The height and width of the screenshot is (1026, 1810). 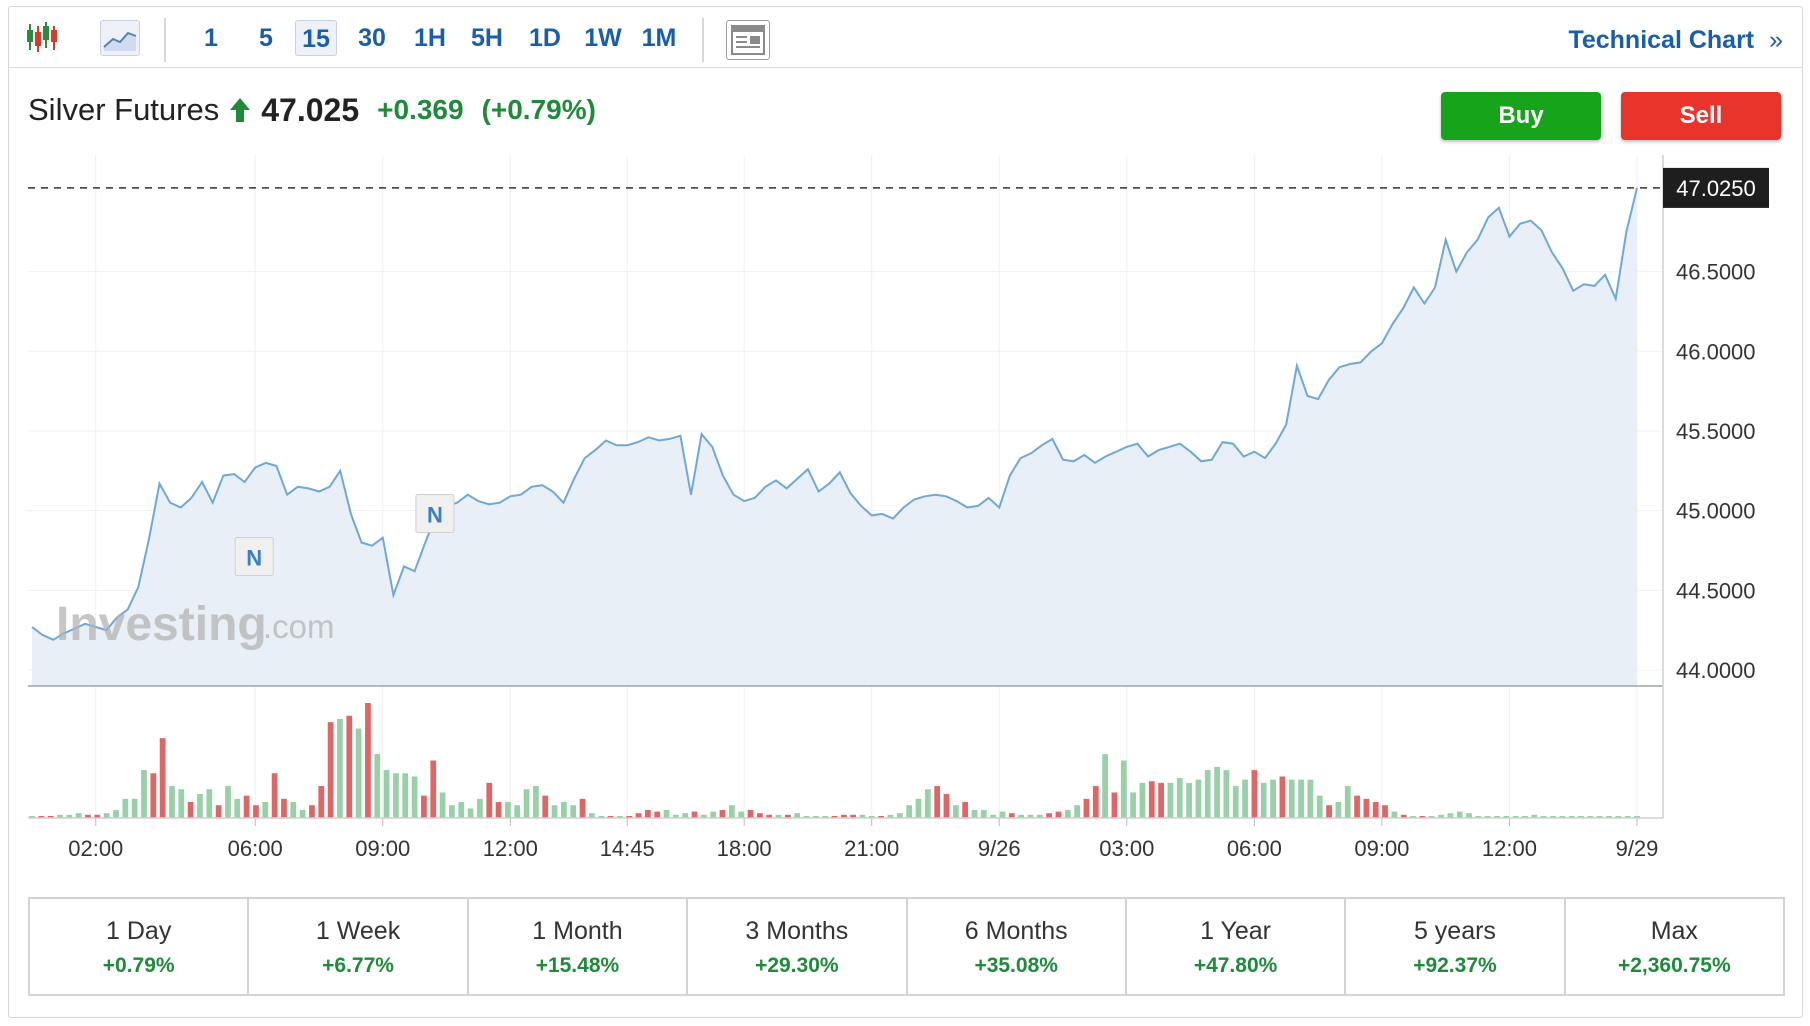 I want to click on technical-chart-link: Technical Chart », so click(x=1675, y=40).